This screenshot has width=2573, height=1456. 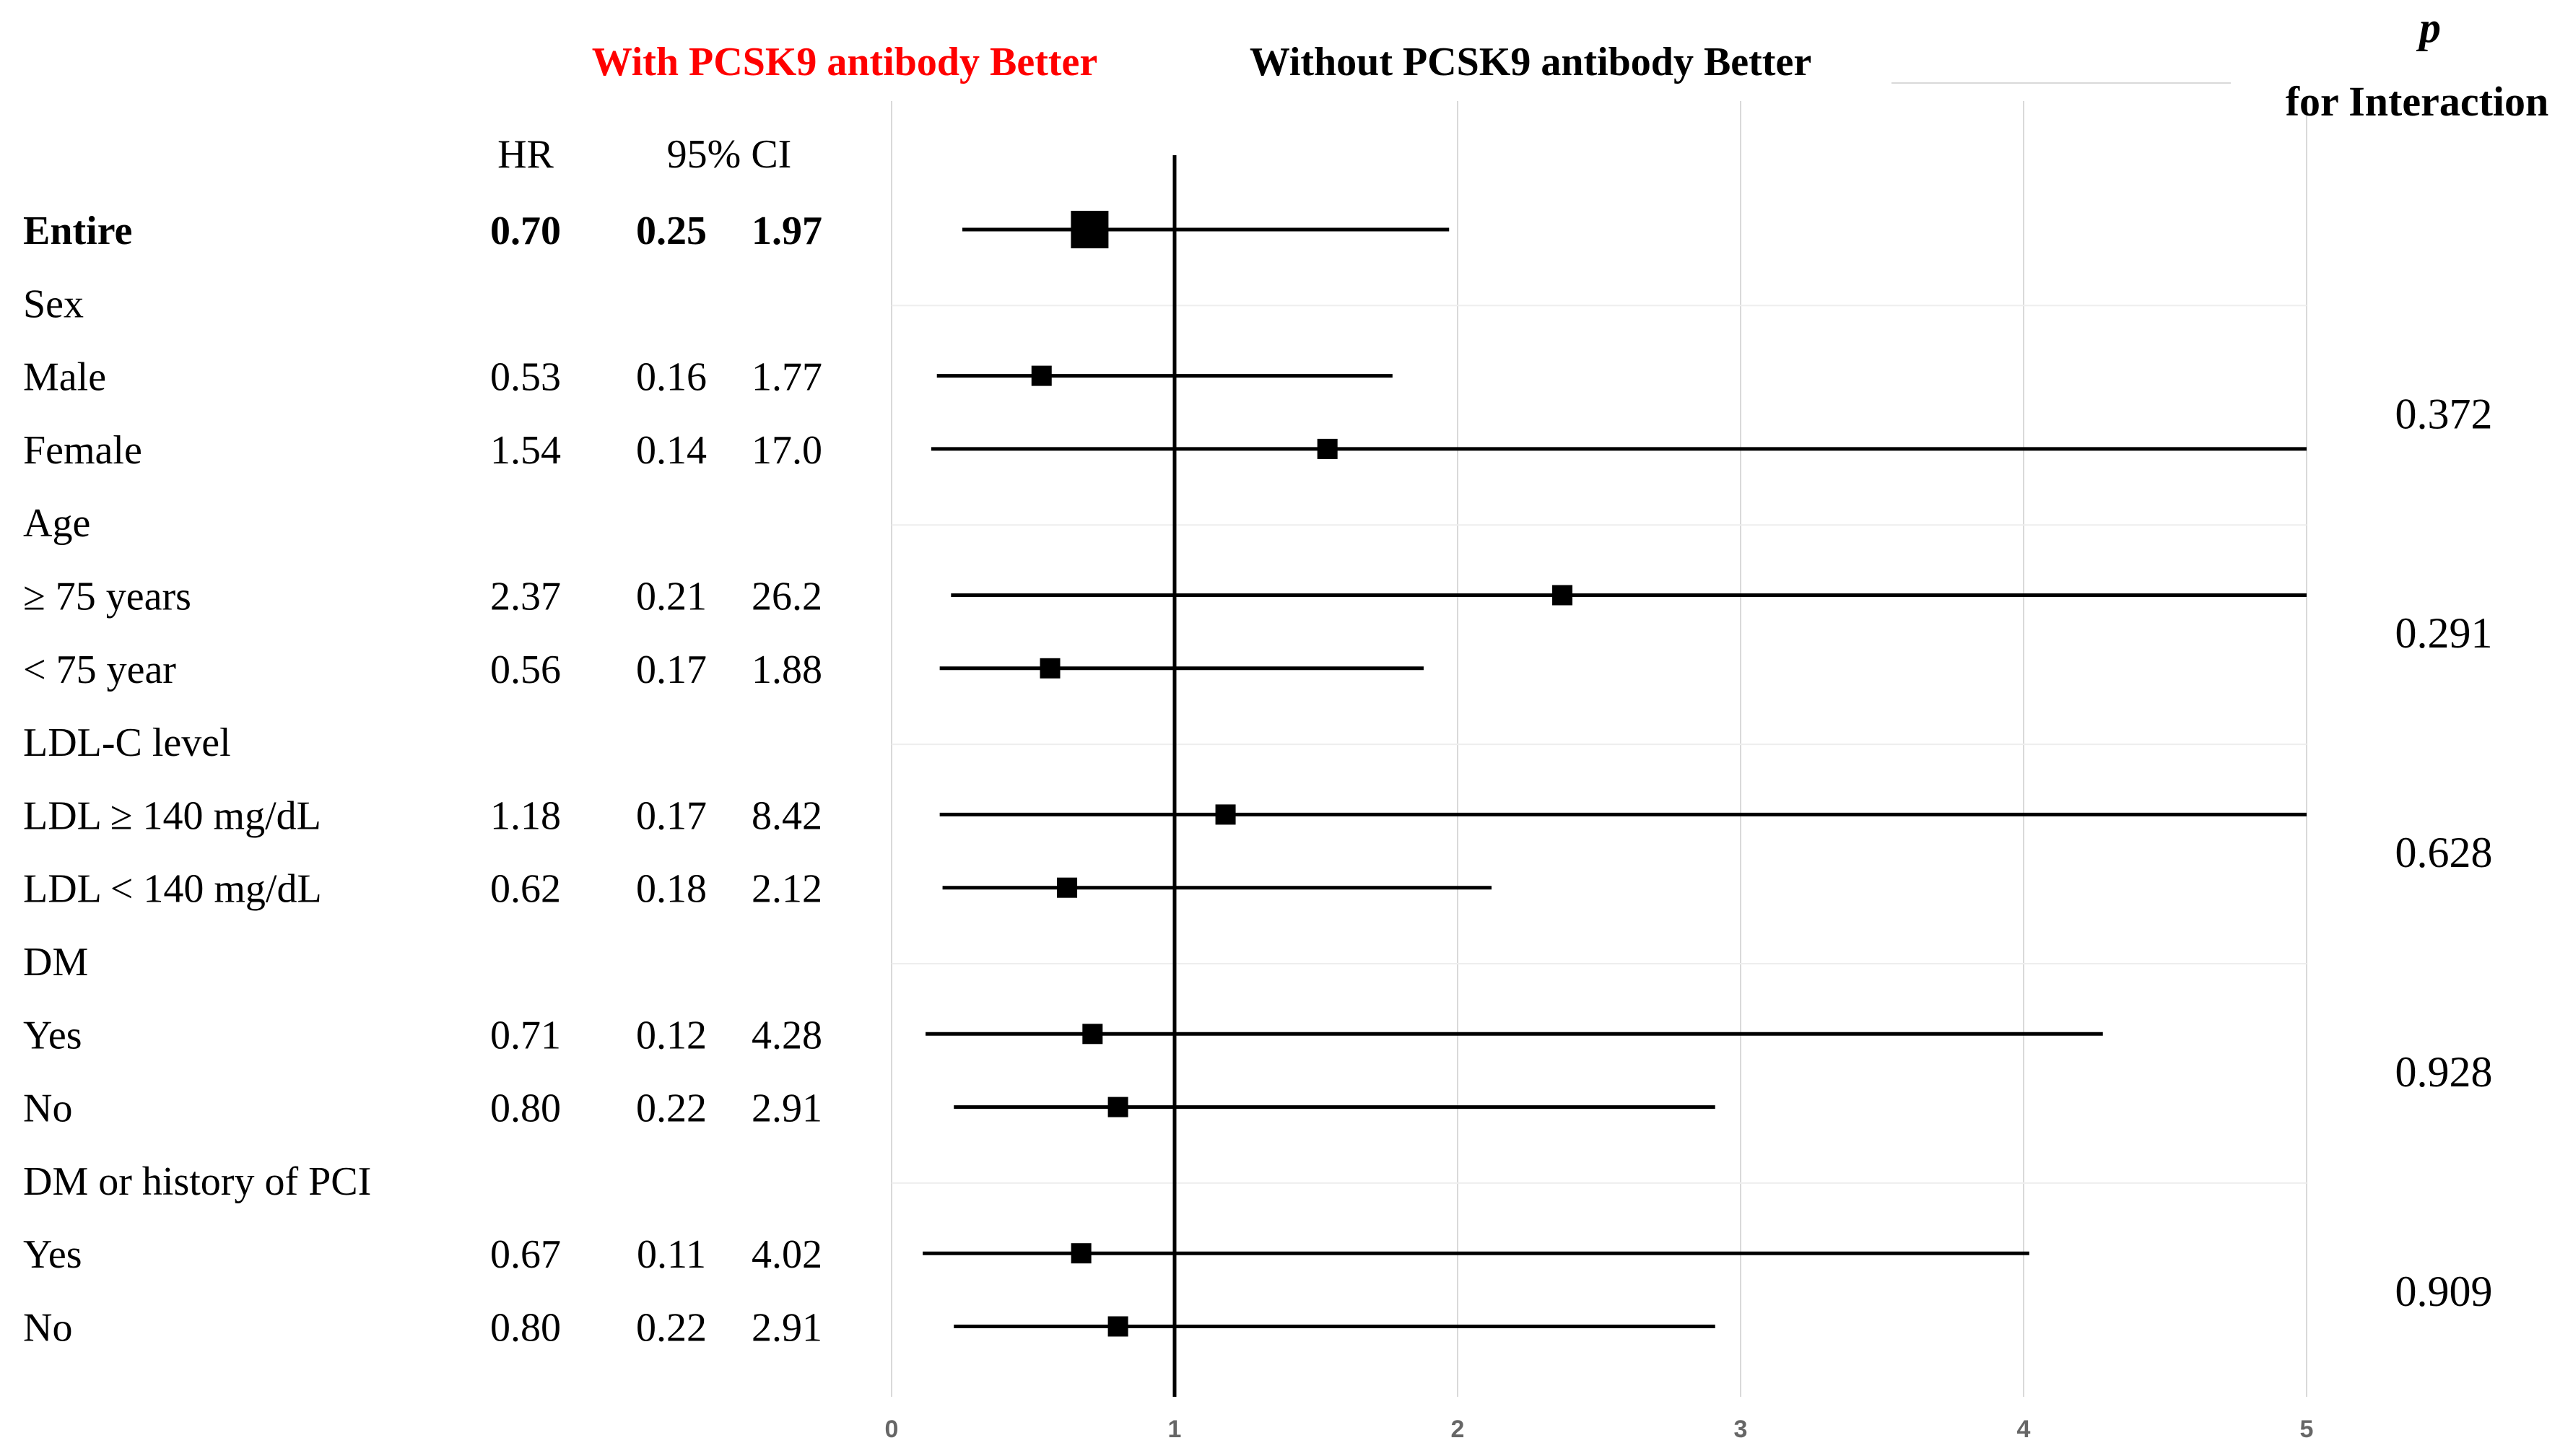 I want to click on hr-value: 0.56, so click(x=526, y=670).